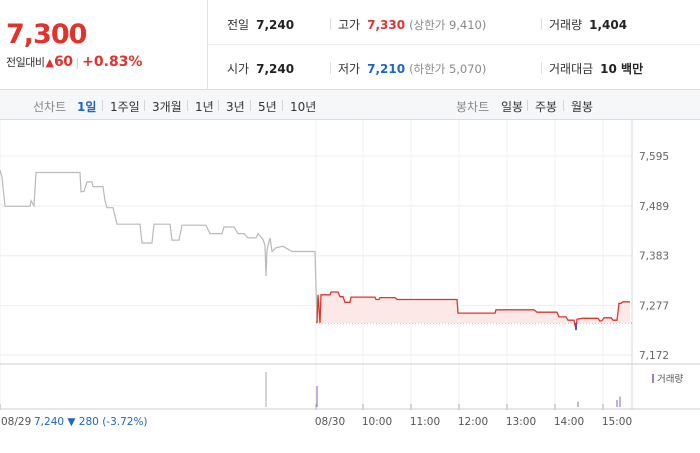 The width and height of the screenshot is (700, 453). I want to click on tab-monthly-candle: 월봉, so click(582, 107).